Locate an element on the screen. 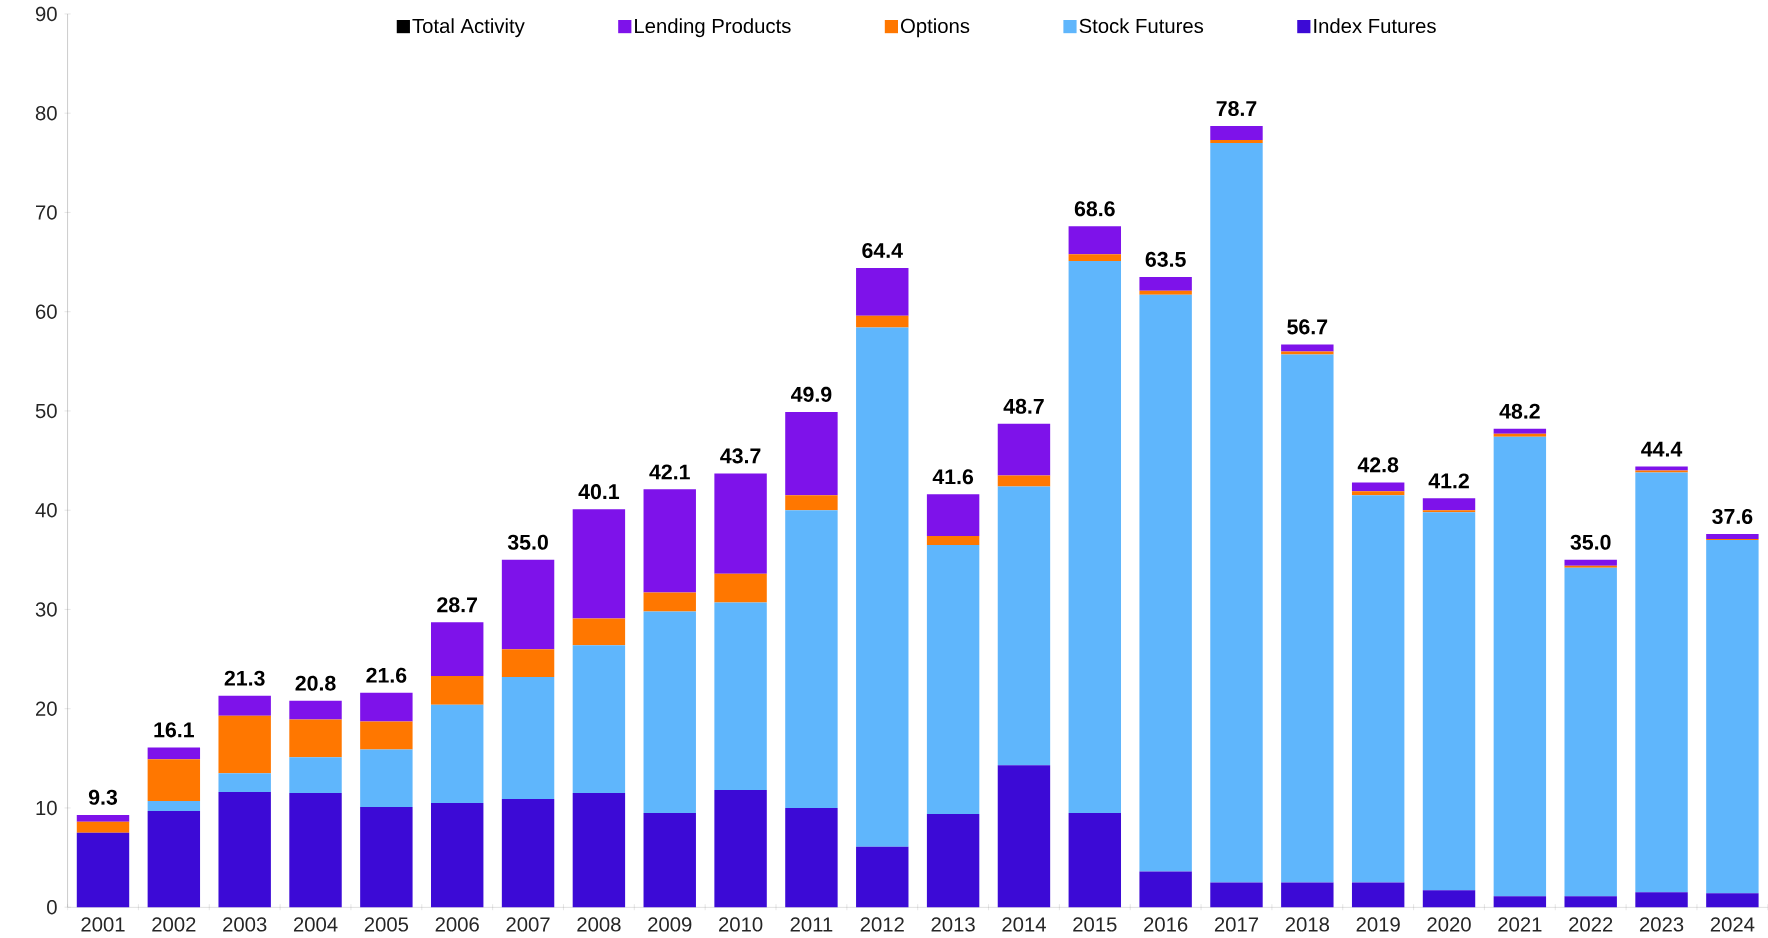 This screenshot has width=1768, height=938. total-label: 35.0 is located at coordinates (1590, 542).